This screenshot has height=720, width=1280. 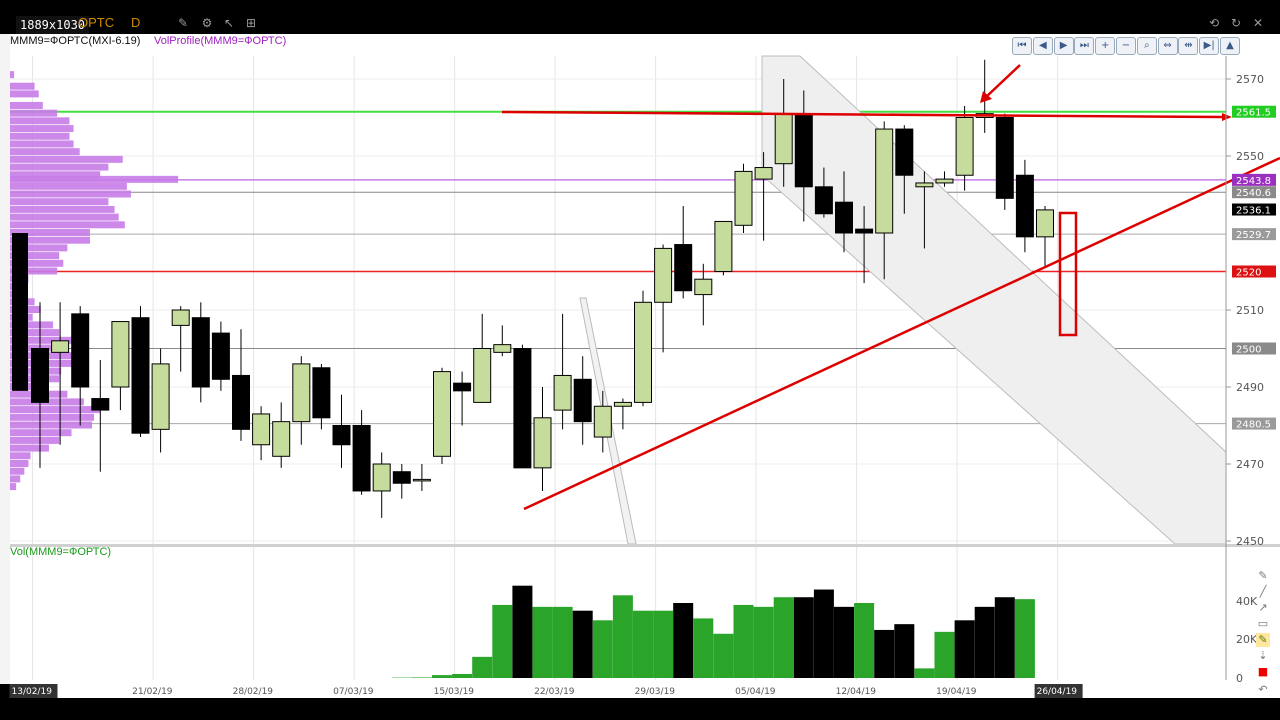 I want to click on pencil-icon: ✎, so click(x=183, y=23).